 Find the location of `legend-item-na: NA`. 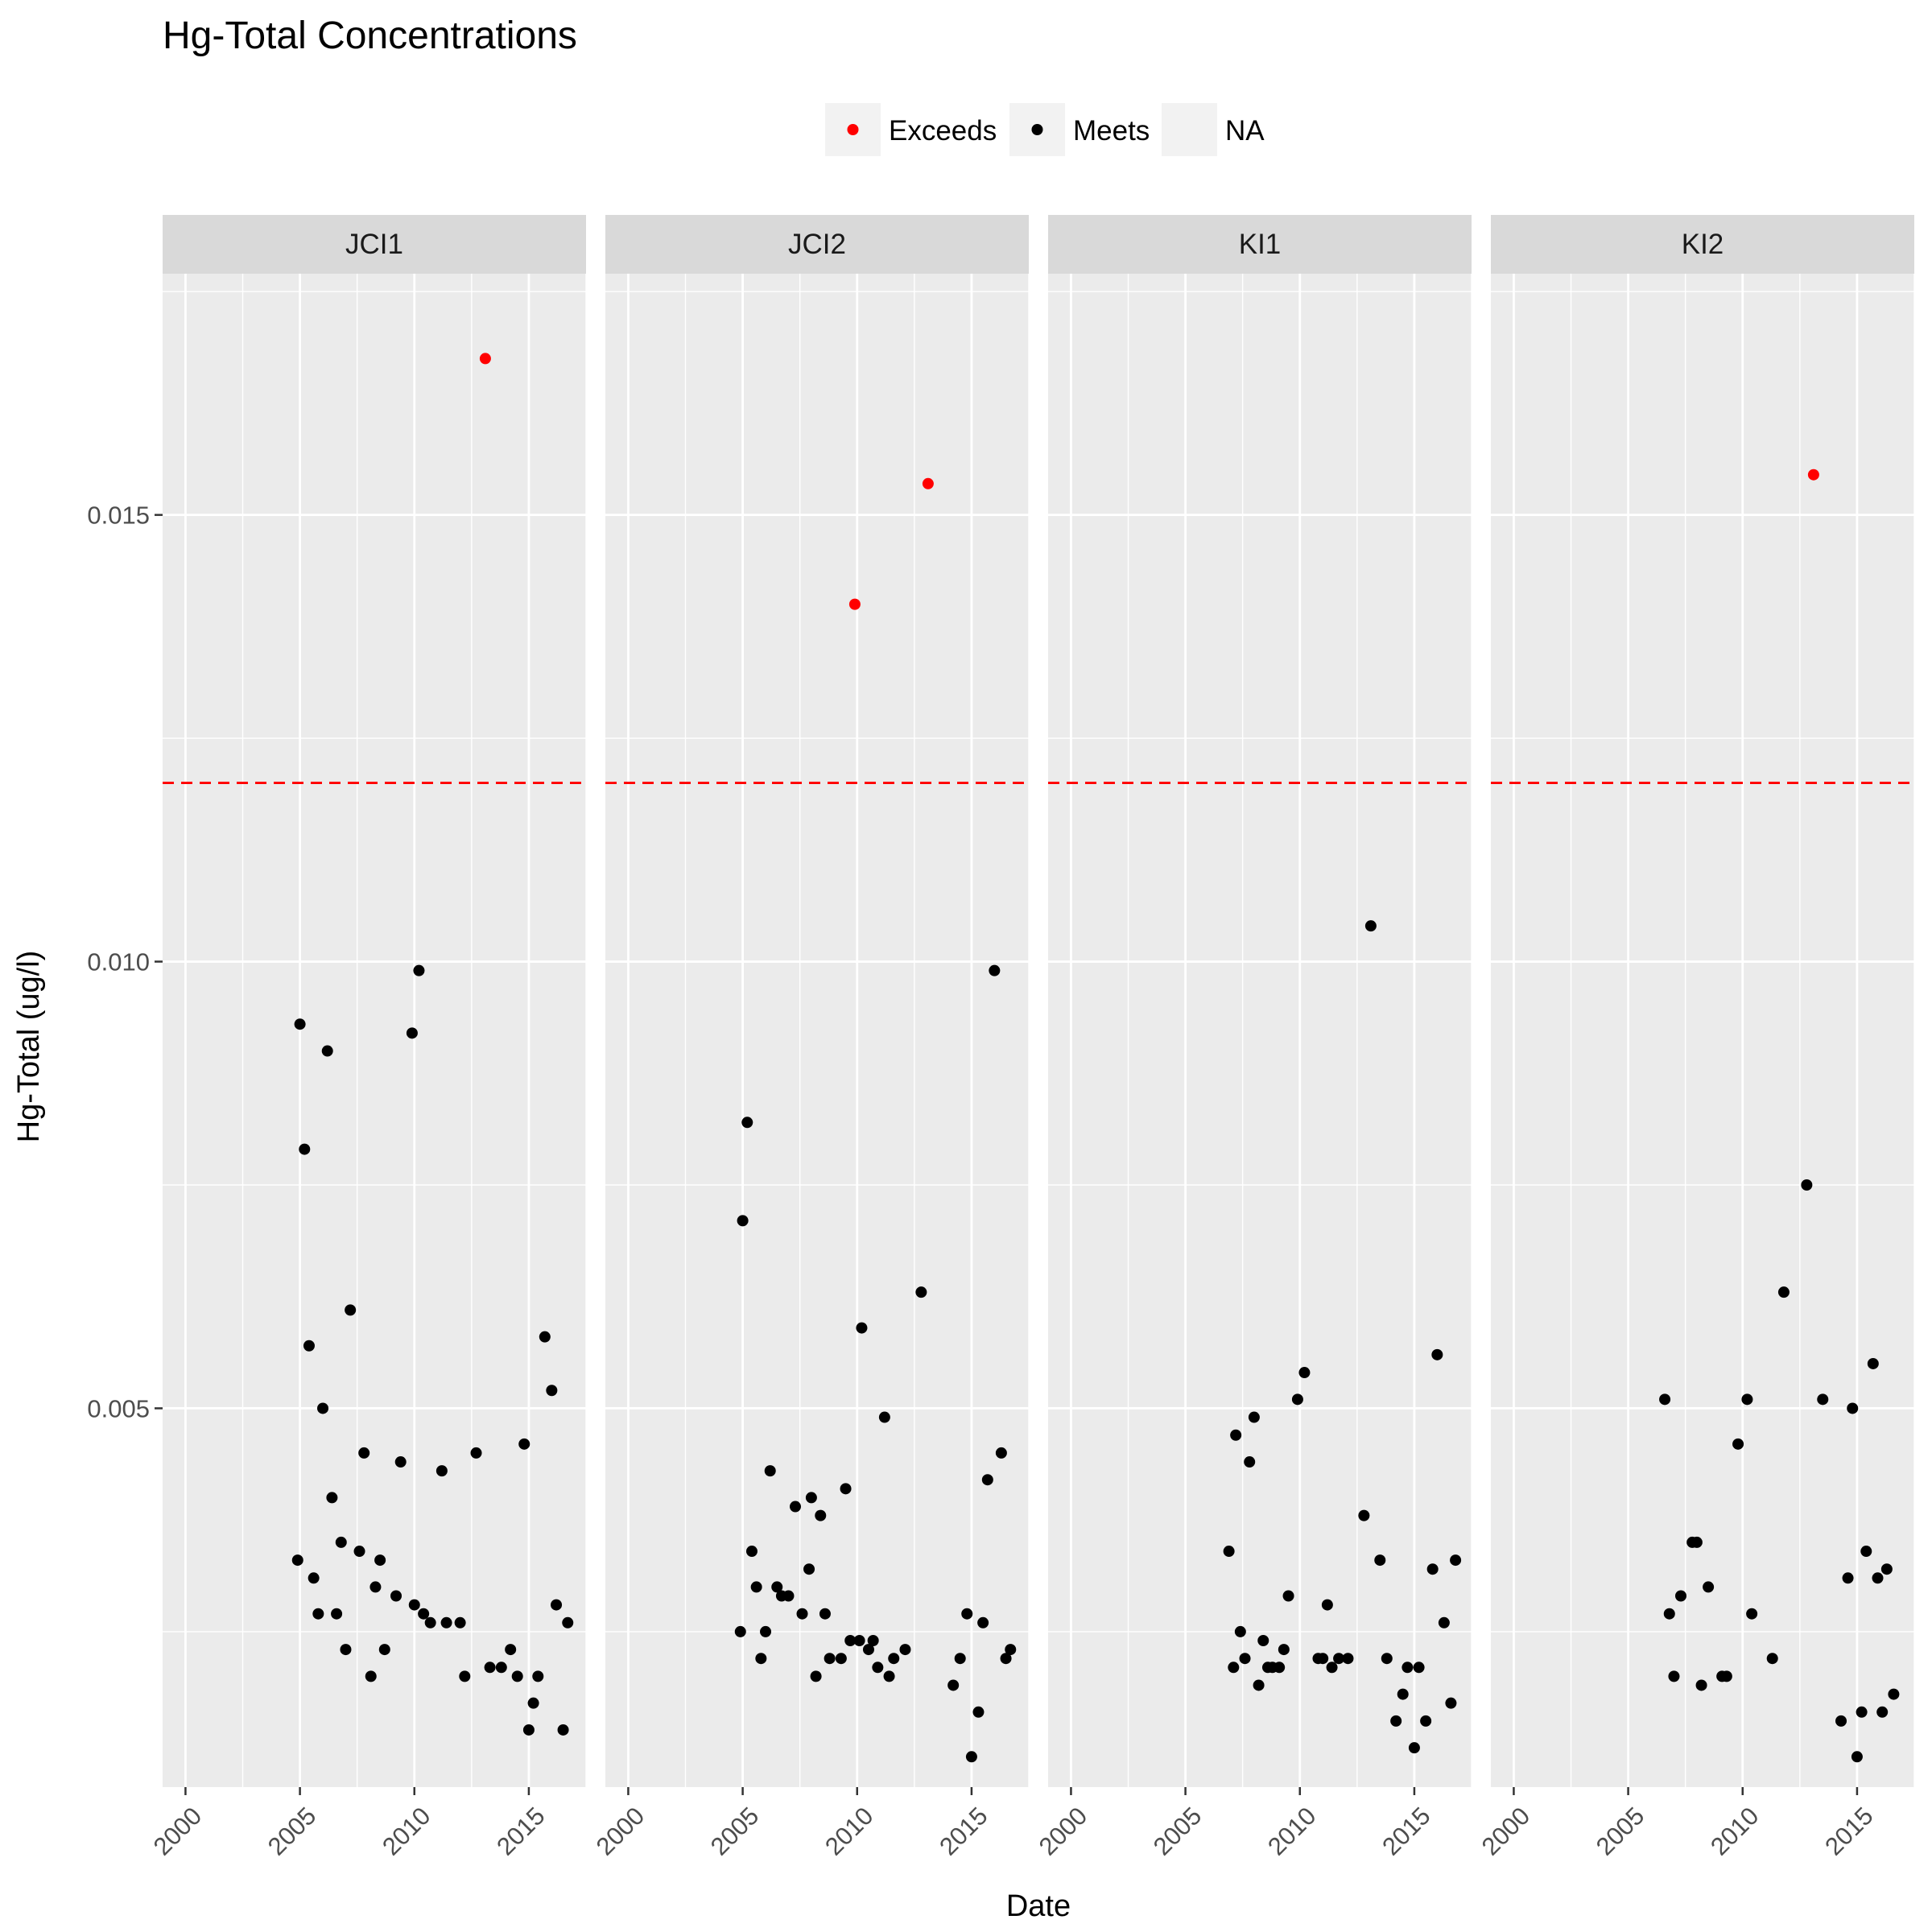

legend-item-na: NA is located at coordinates (1213, 129).